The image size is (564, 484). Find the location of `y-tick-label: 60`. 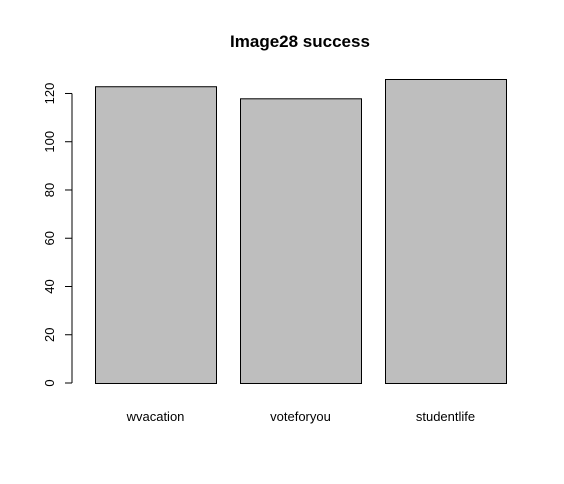

y-tick-label: 60 is located at coordinates (49, 238).